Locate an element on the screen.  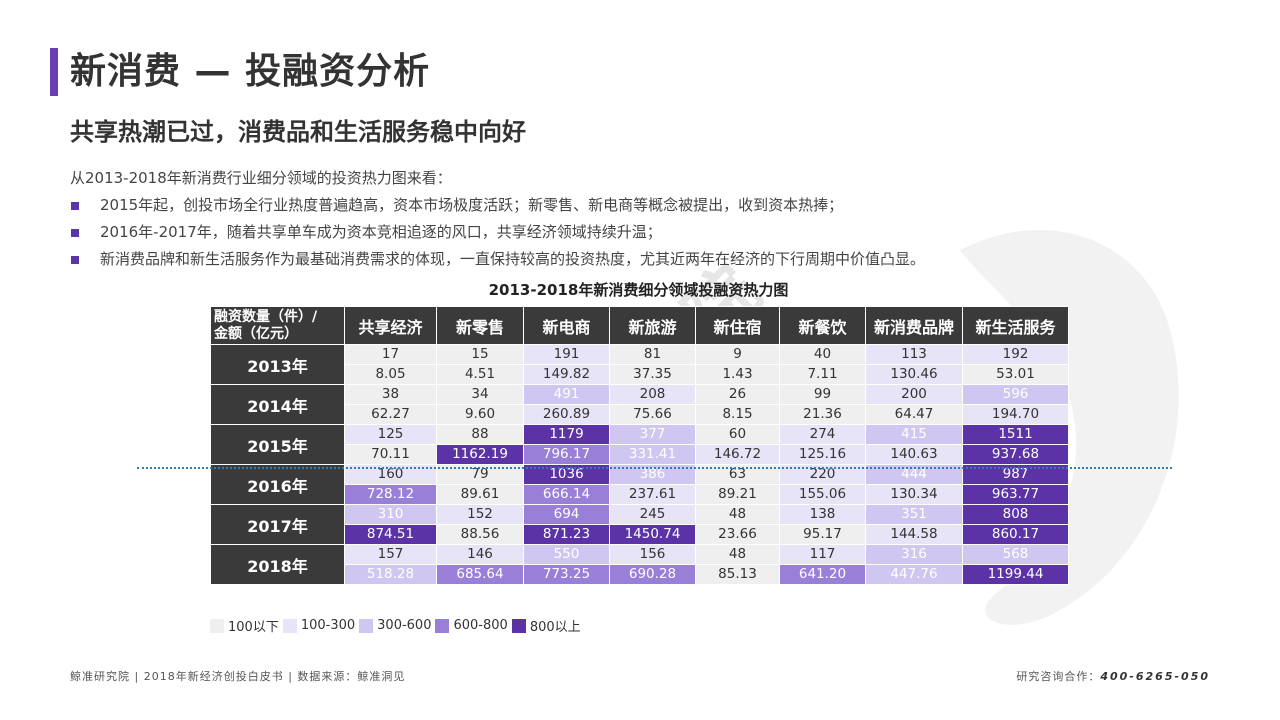
funding-count-cell: 138 is located at coordinates (822, 514).